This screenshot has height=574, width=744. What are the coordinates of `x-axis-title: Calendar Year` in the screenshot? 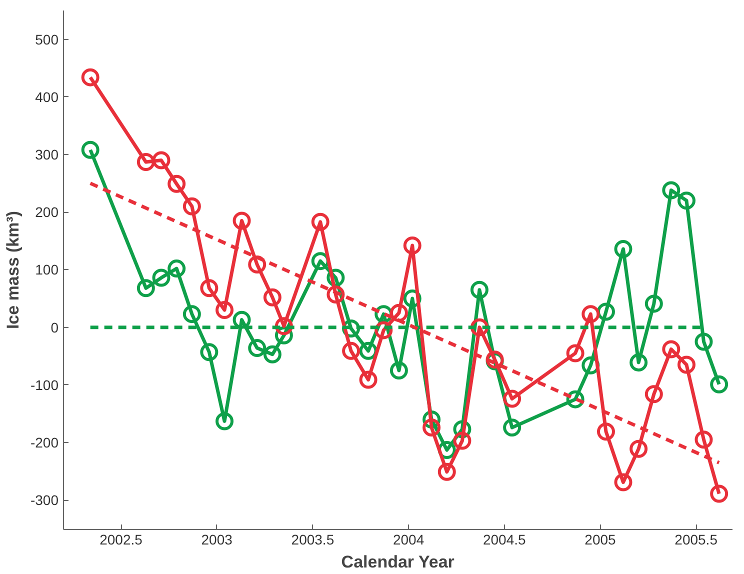 It's located at (398, 562).